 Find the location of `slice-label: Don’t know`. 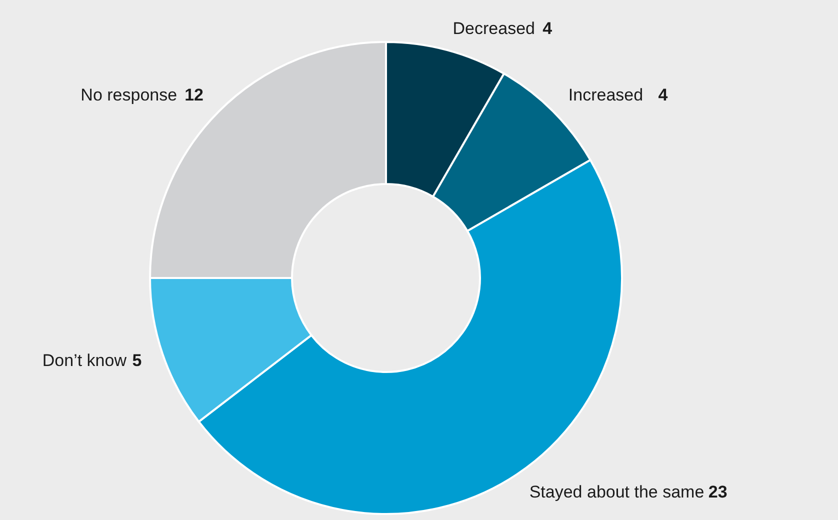

slice-label: Don’t know is located at coordinates (85, 360).